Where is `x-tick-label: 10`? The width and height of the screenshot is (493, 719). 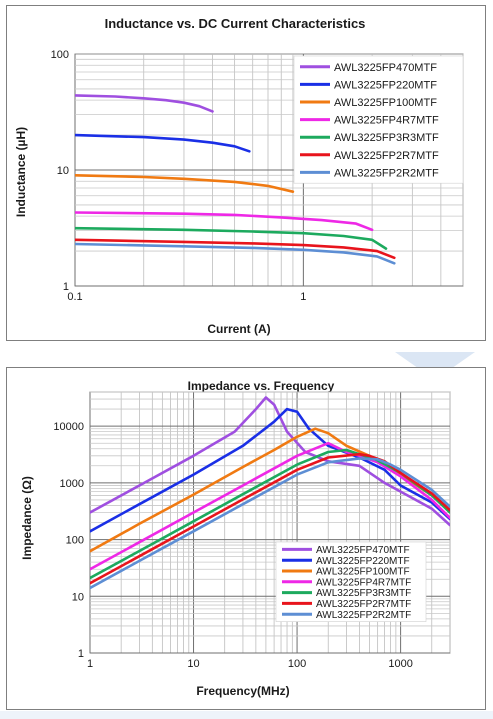 x-tick-label: 10 is located at coordinates (193, 664).